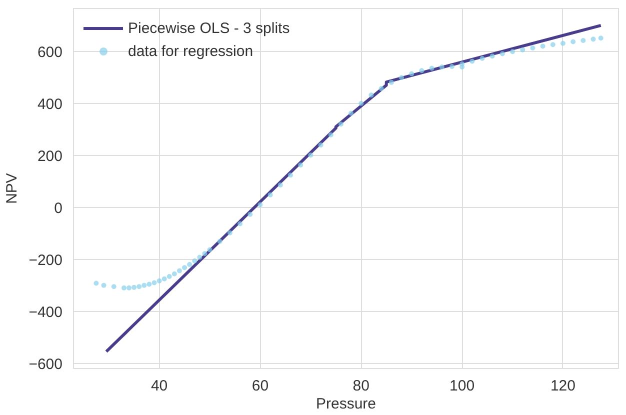 This screenshot has height=415, width=626. I want to click on y-tick-label: −200, so click(45, 260).